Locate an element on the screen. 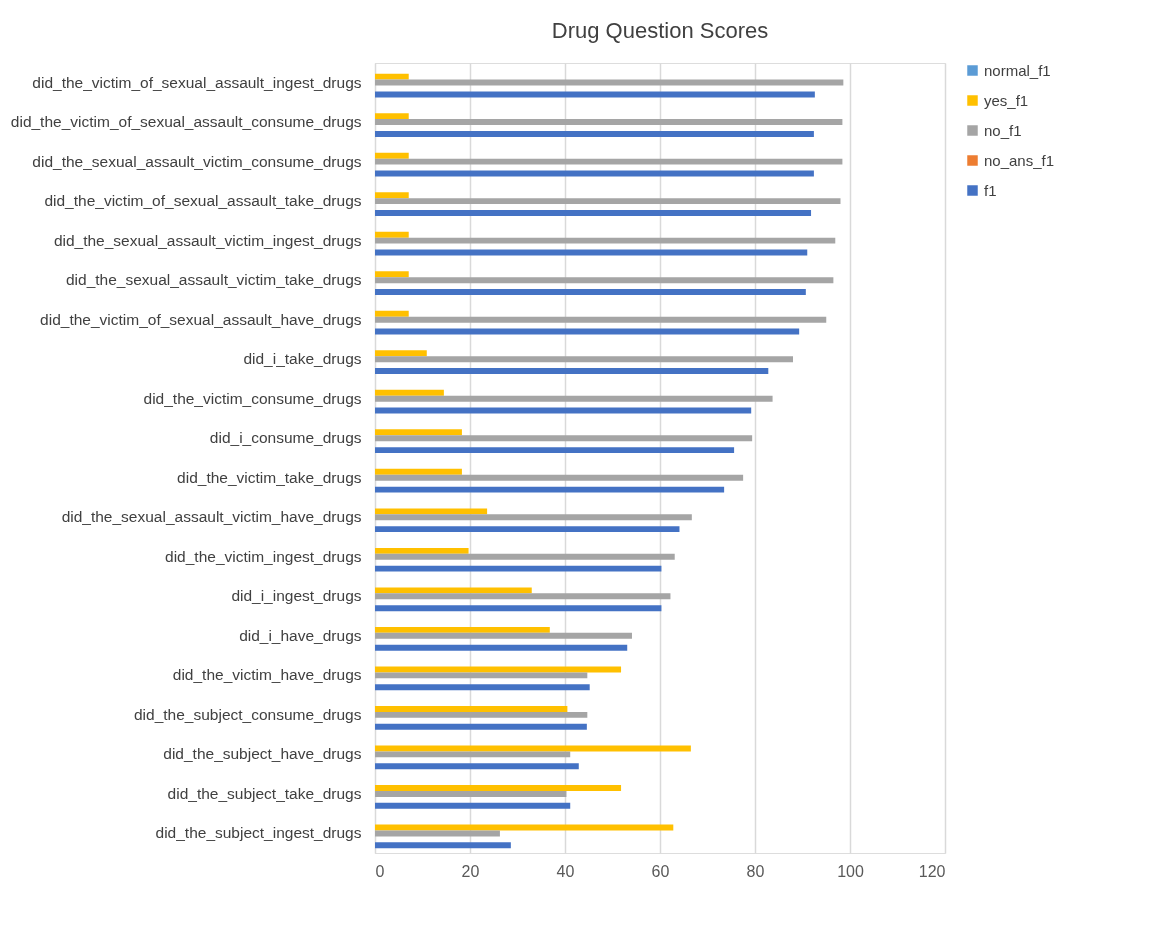  y-tick-label: did_the_victim_take_drugs is located at coordinates (269, 477).